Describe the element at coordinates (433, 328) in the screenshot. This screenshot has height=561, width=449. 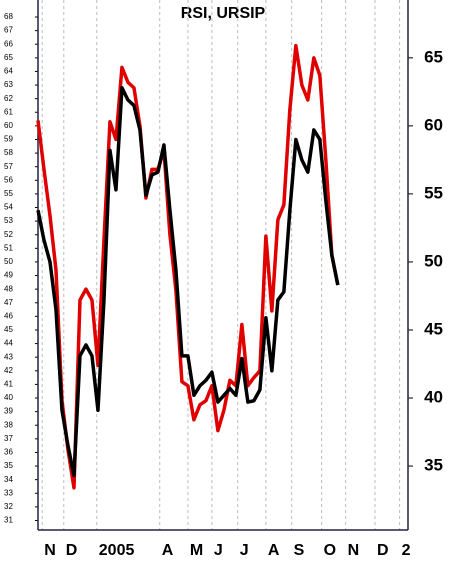
I see `y2-tick-label: 45` at that location.